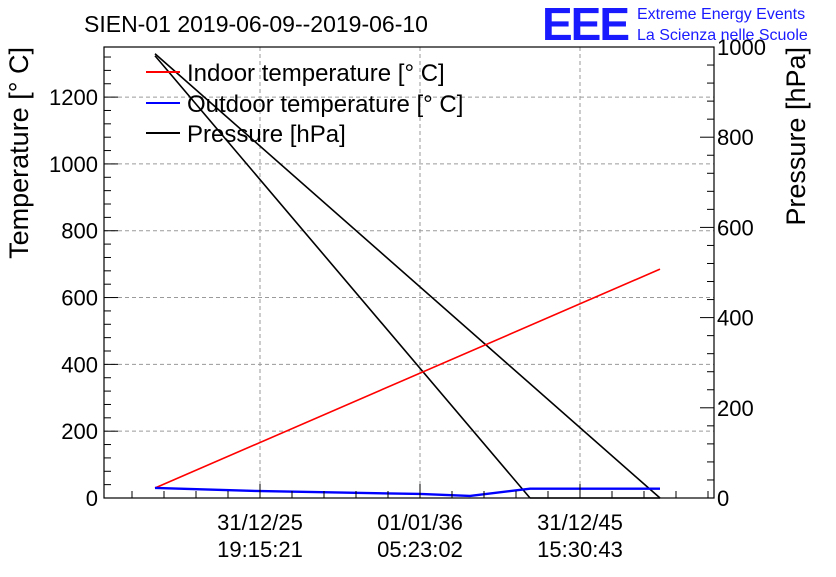  I want to click on branding-line-2: La Scienza nelle Scuole, so click(722, 35).